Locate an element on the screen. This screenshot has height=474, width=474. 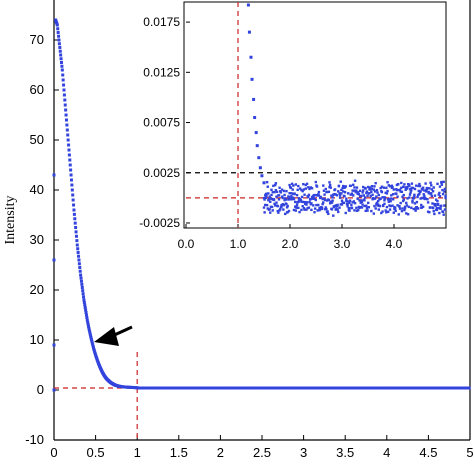
main-x-tick-label: 1.5 is located at coordinates (179, 452).